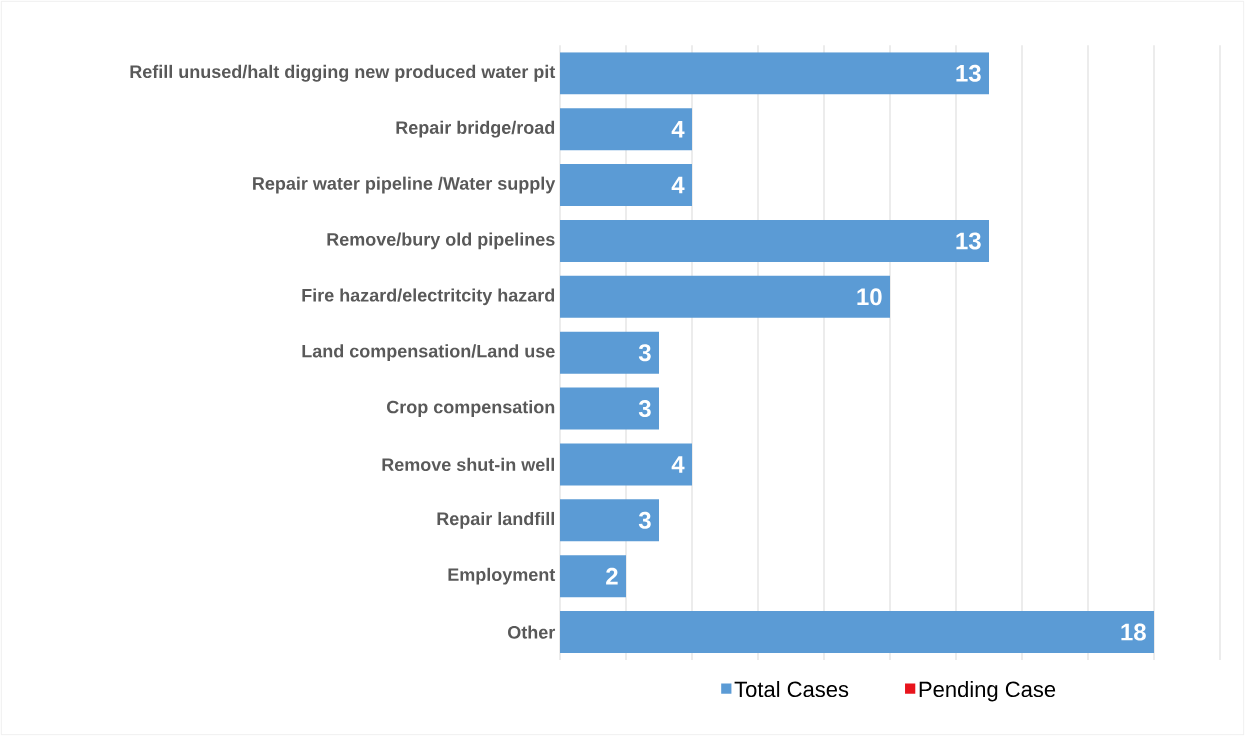 This screenshot has width=1245, height=736. I want to click on y-tick-label: Repair landfill, so click(495, 520).